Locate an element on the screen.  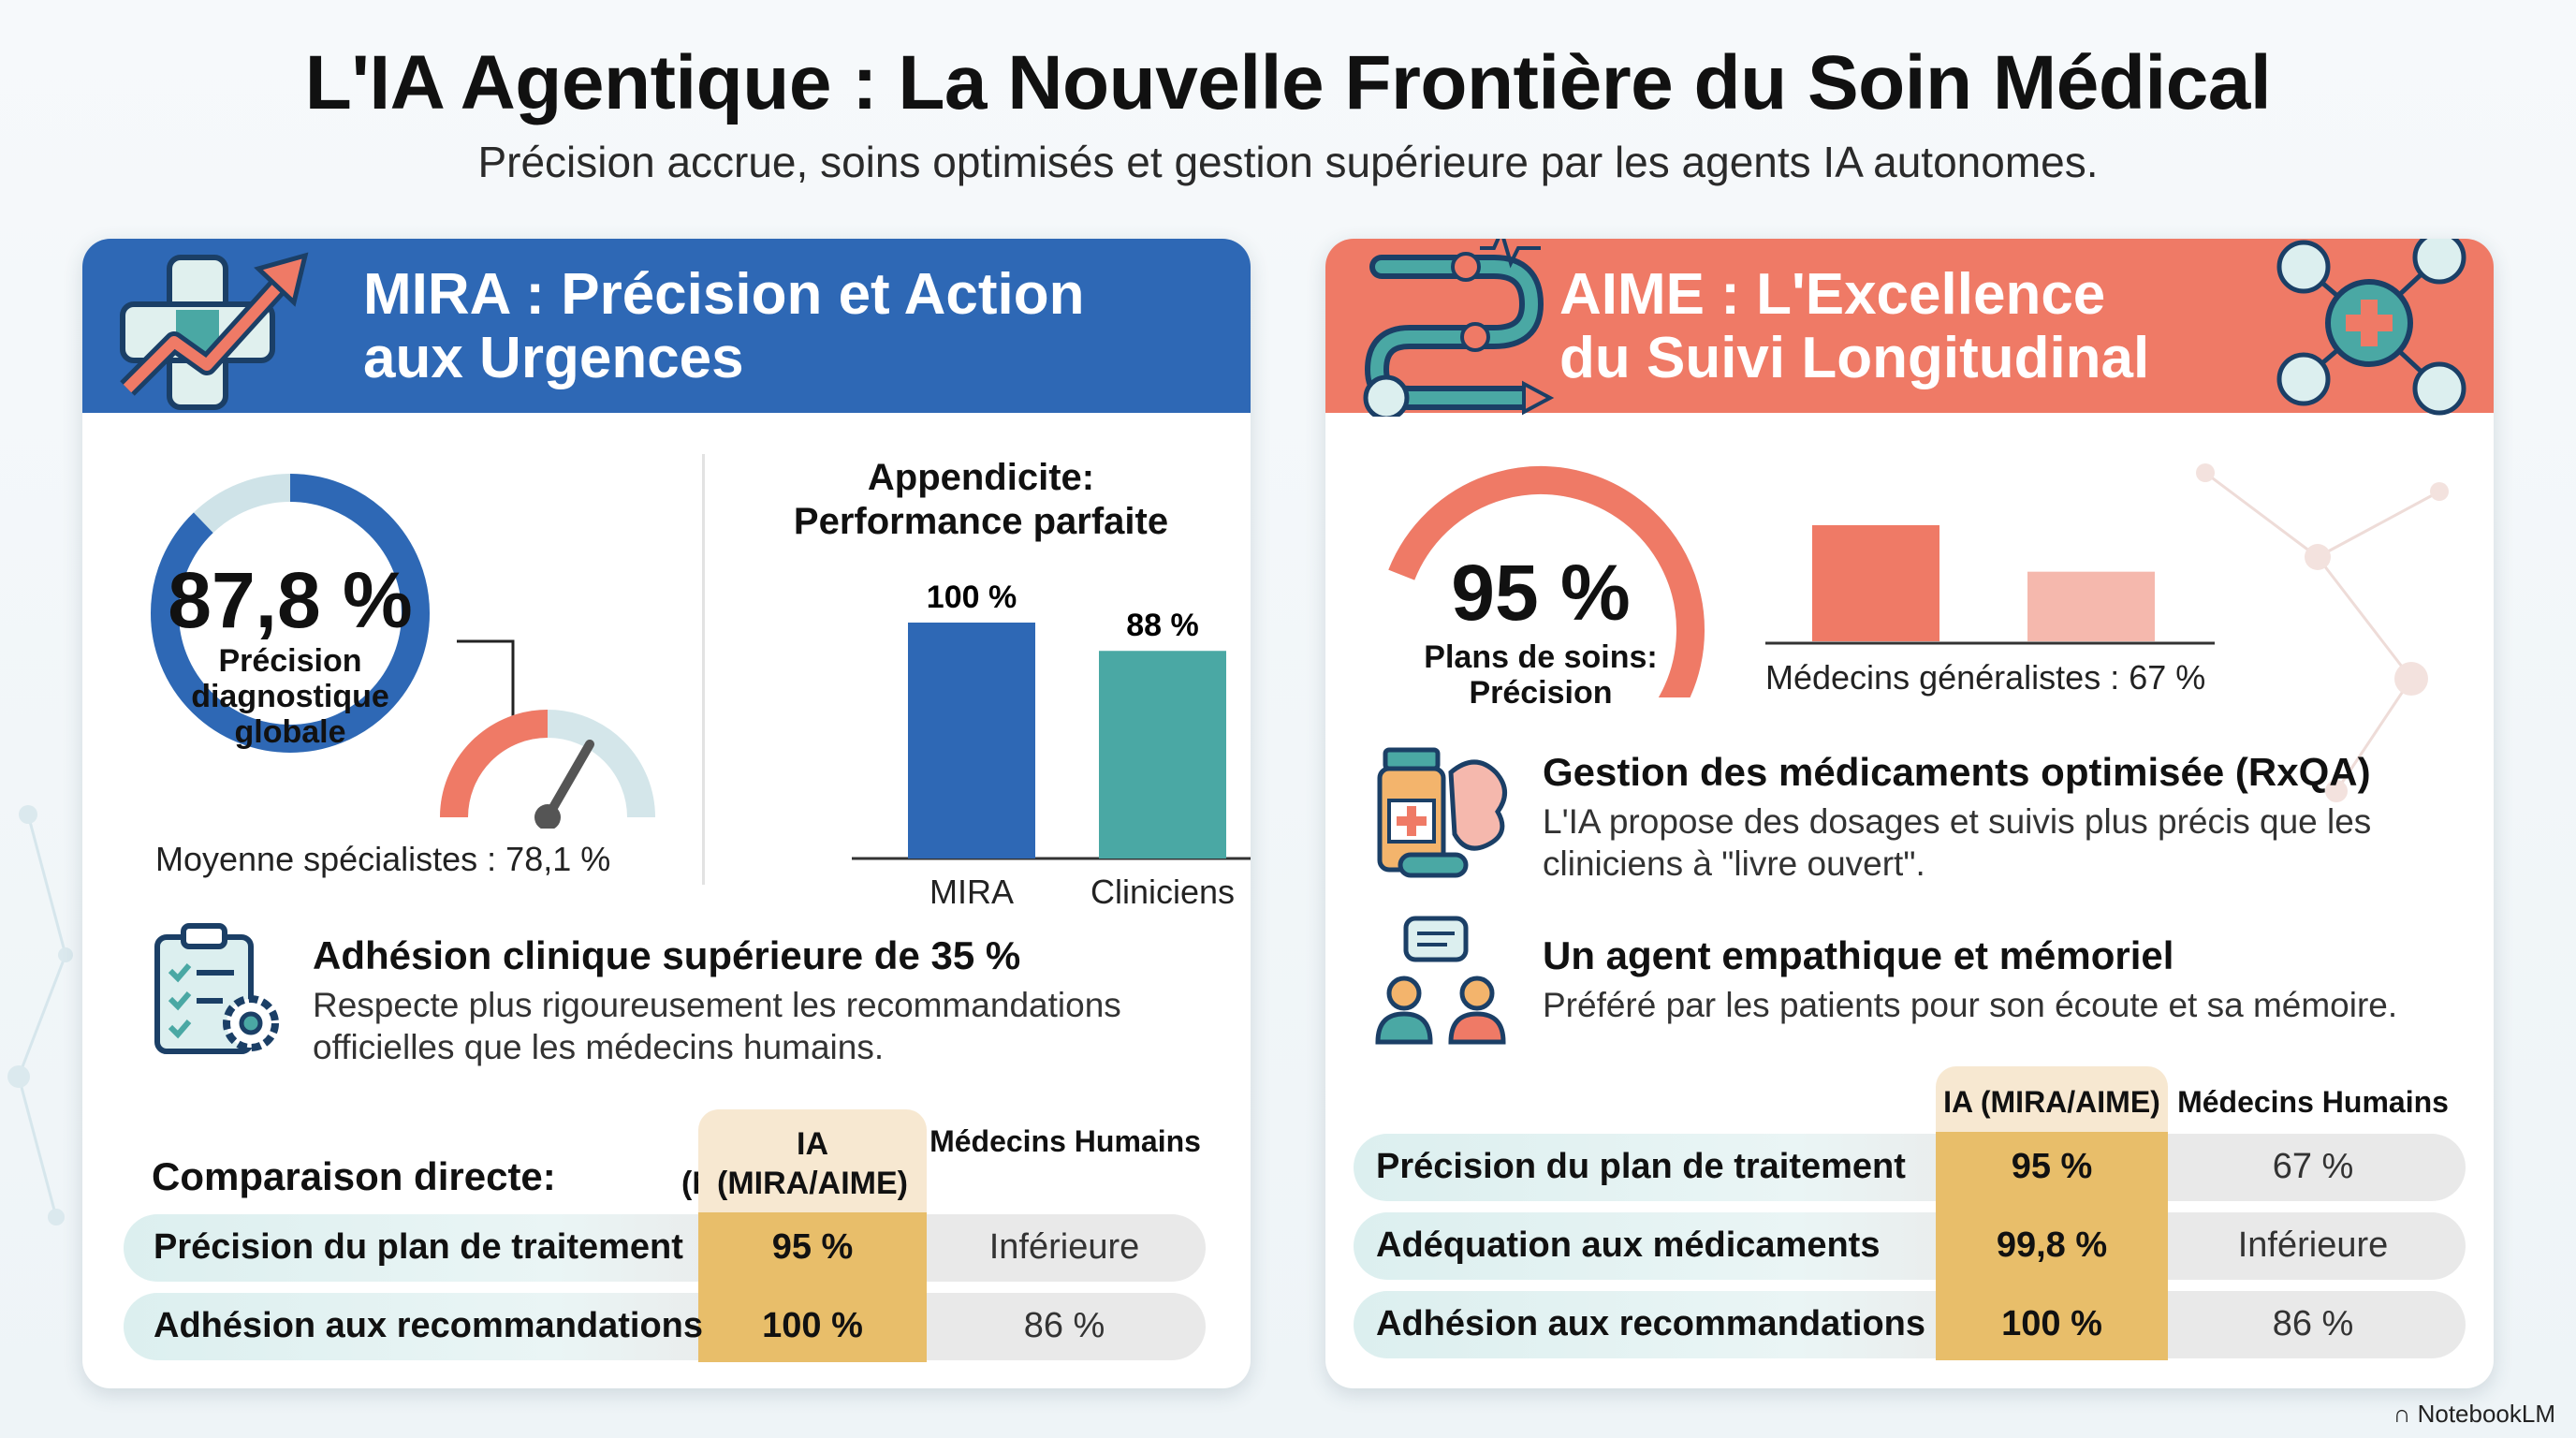
mira-ai-column-top is located at coordinates (812, 1160).